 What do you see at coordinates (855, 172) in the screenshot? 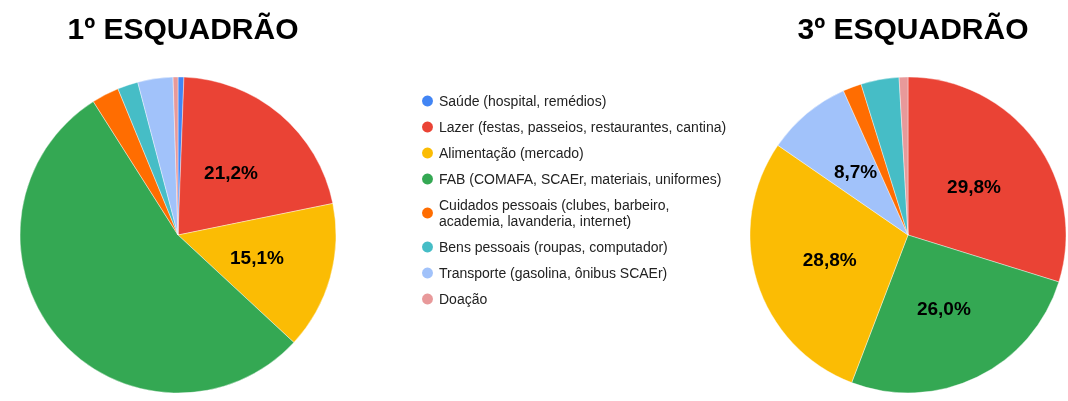
I see `data-label: 8,7%` at bounding box center [855, 172].